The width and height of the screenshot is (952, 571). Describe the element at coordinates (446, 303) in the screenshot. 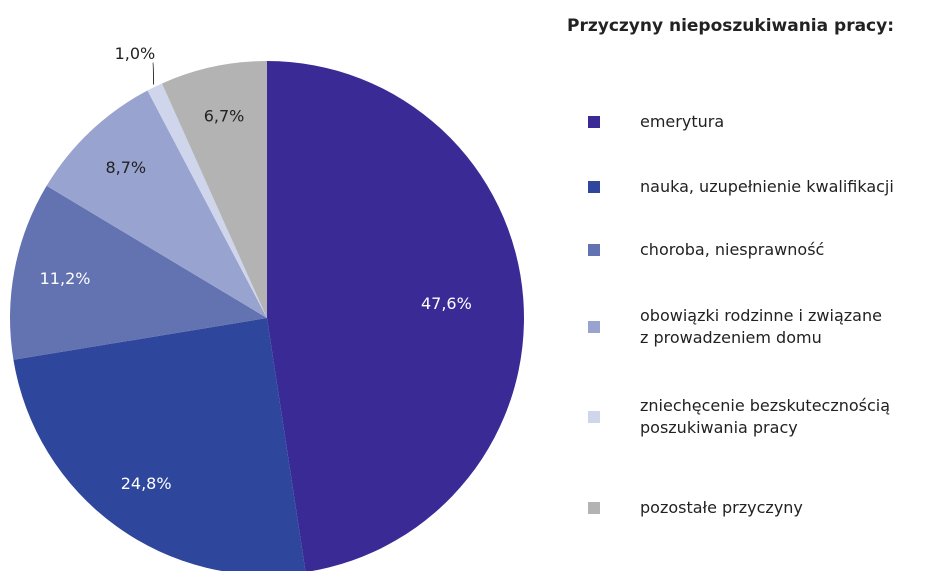

I see `data-label: 47,6%` at that location.